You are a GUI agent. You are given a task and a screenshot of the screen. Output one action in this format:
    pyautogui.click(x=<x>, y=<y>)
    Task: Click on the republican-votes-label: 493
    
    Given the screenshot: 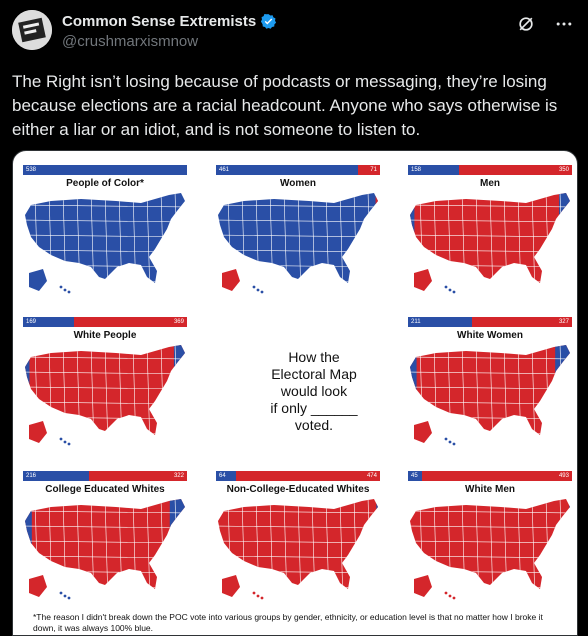 What is the action you would take?
    pyautogui.click(x=563, y=476)
    